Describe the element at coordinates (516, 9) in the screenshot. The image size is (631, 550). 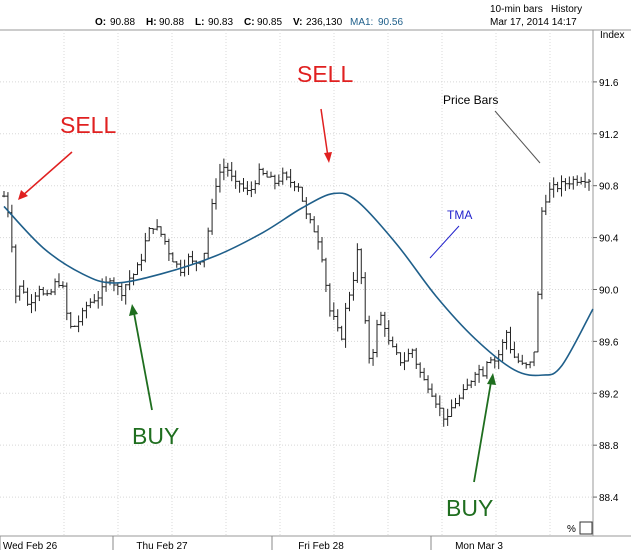
I see `interval-label: 10-min bars` at that location.